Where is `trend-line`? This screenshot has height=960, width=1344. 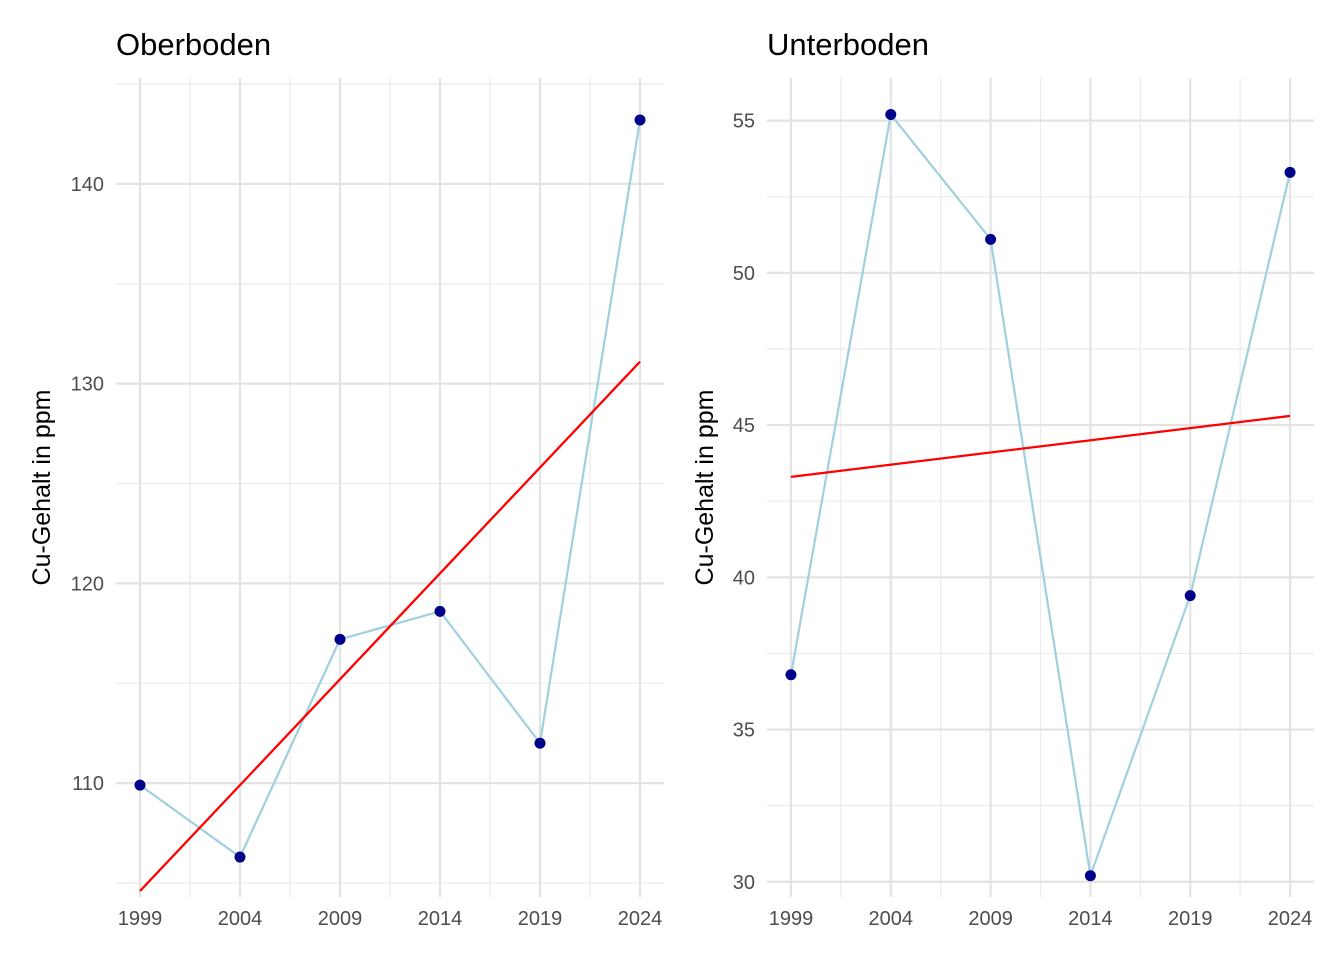 trend-line is located at coordinates (1040, 446).